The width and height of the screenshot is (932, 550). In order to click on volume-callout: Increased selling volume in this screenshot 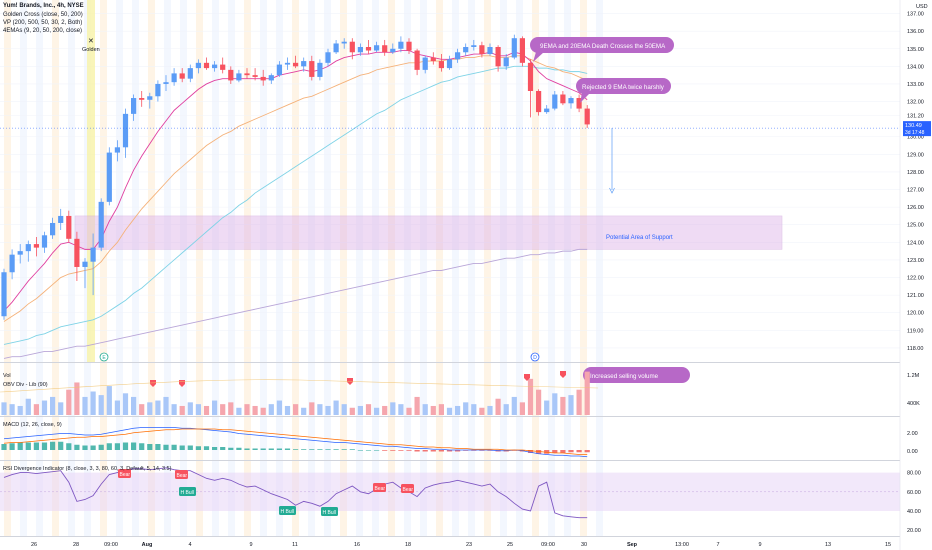, I will do `click(636, 375)`.